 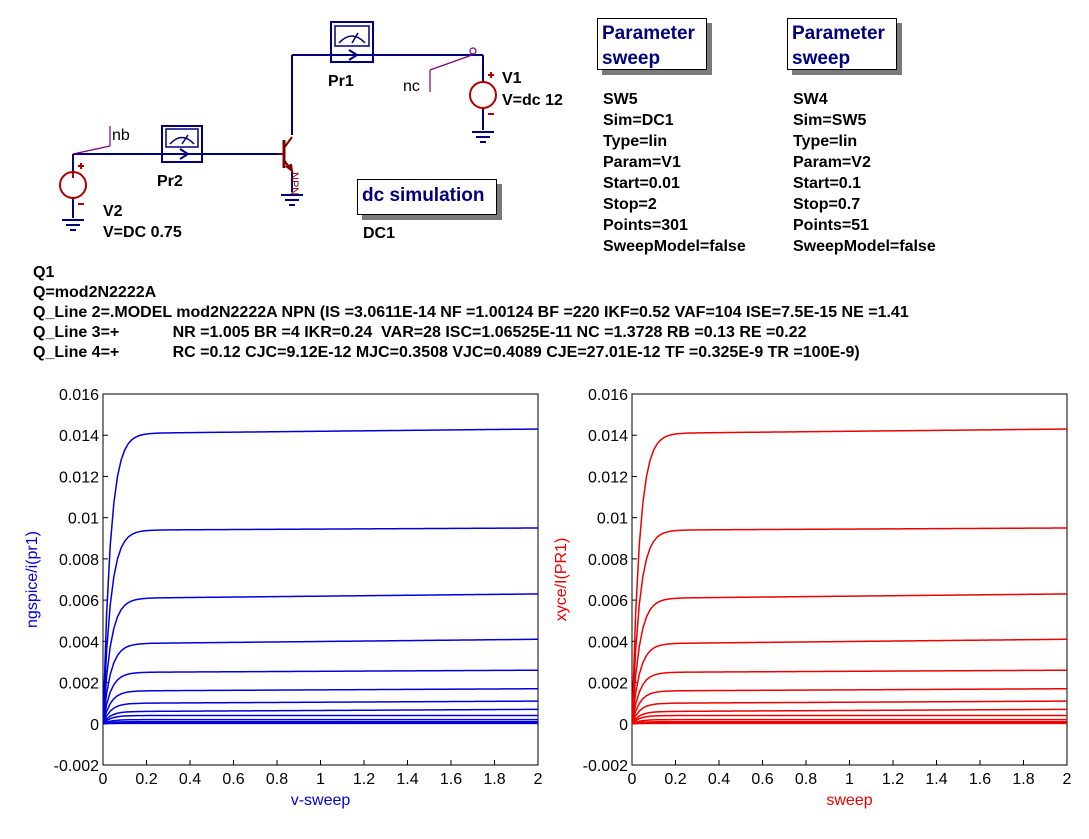 I want to click on x-axis-label: v-sweep, so click(x=321, y=800).